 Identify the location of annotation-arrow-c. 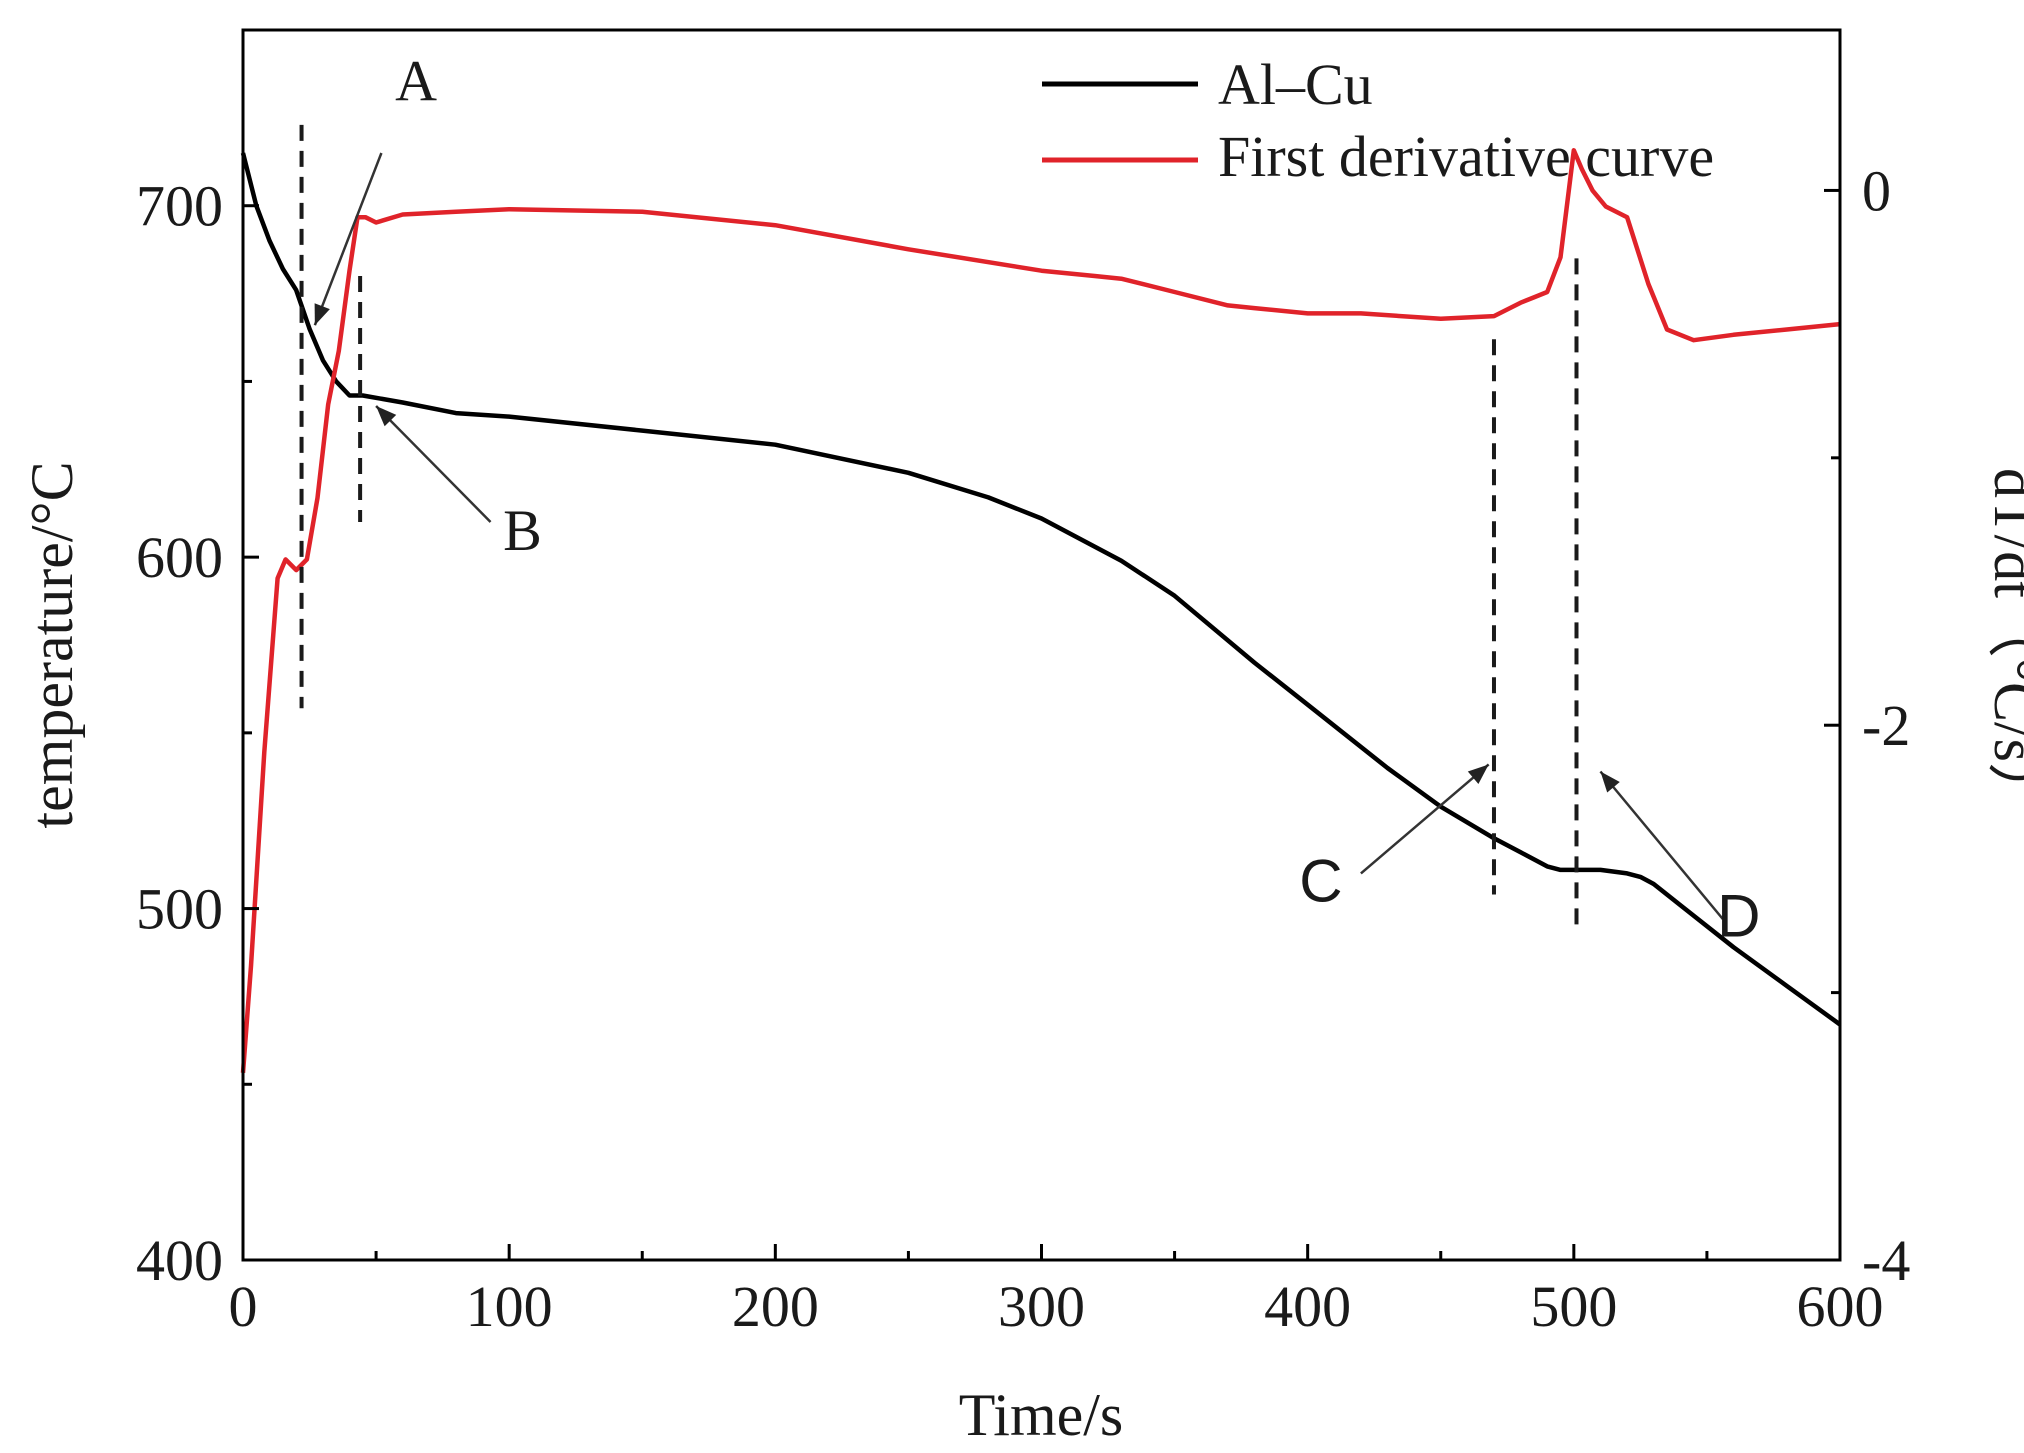
(1425, 819).